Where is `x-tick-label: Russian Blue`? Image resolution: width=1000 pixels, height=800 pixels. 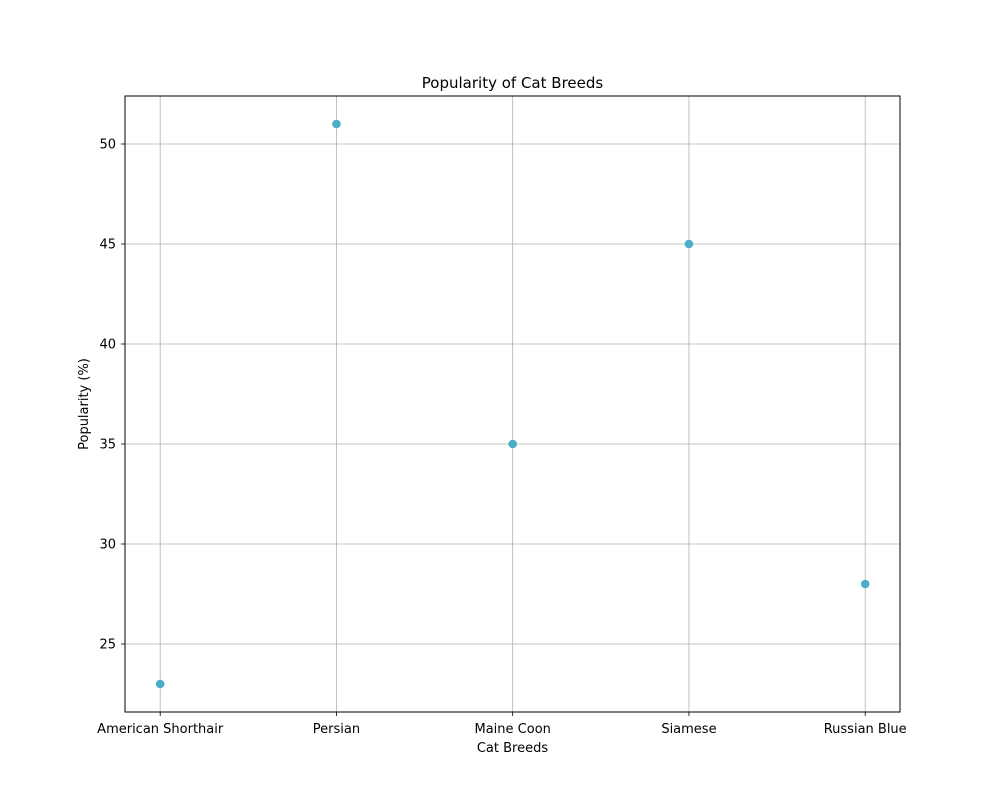
x-tick-label: Russian Blue is located at coordinates (865, 729).